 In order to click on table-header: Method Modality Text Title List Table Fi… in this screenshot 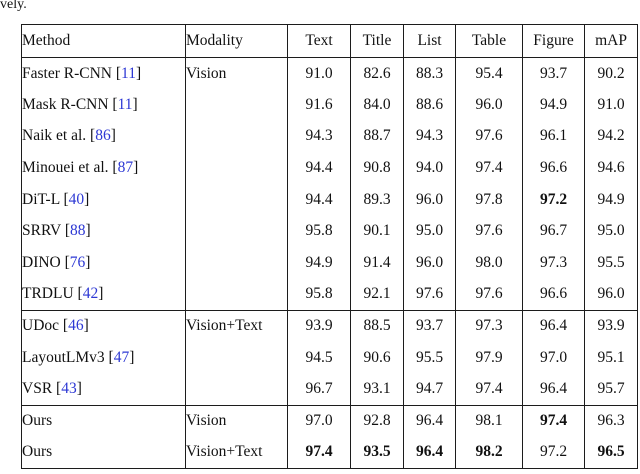, I will do `click(329, 41)`.